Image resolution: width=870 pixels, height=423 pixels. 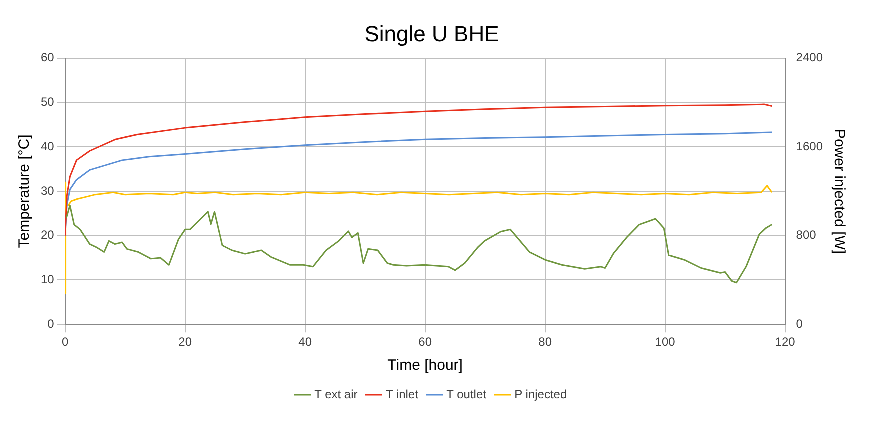 What do you see at coordinates (305, 342) in the screenshot?
I see `x-tick-label: 40` at bounding box center [305, 342].